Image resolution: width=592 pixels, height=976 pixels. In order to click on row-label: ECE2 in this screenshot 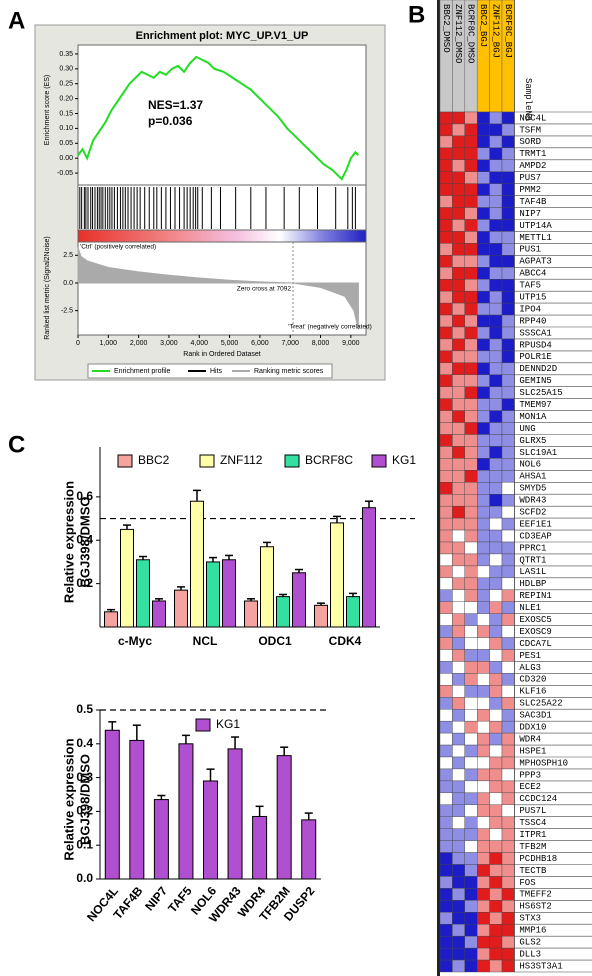, I will do `click(530, 787)`.